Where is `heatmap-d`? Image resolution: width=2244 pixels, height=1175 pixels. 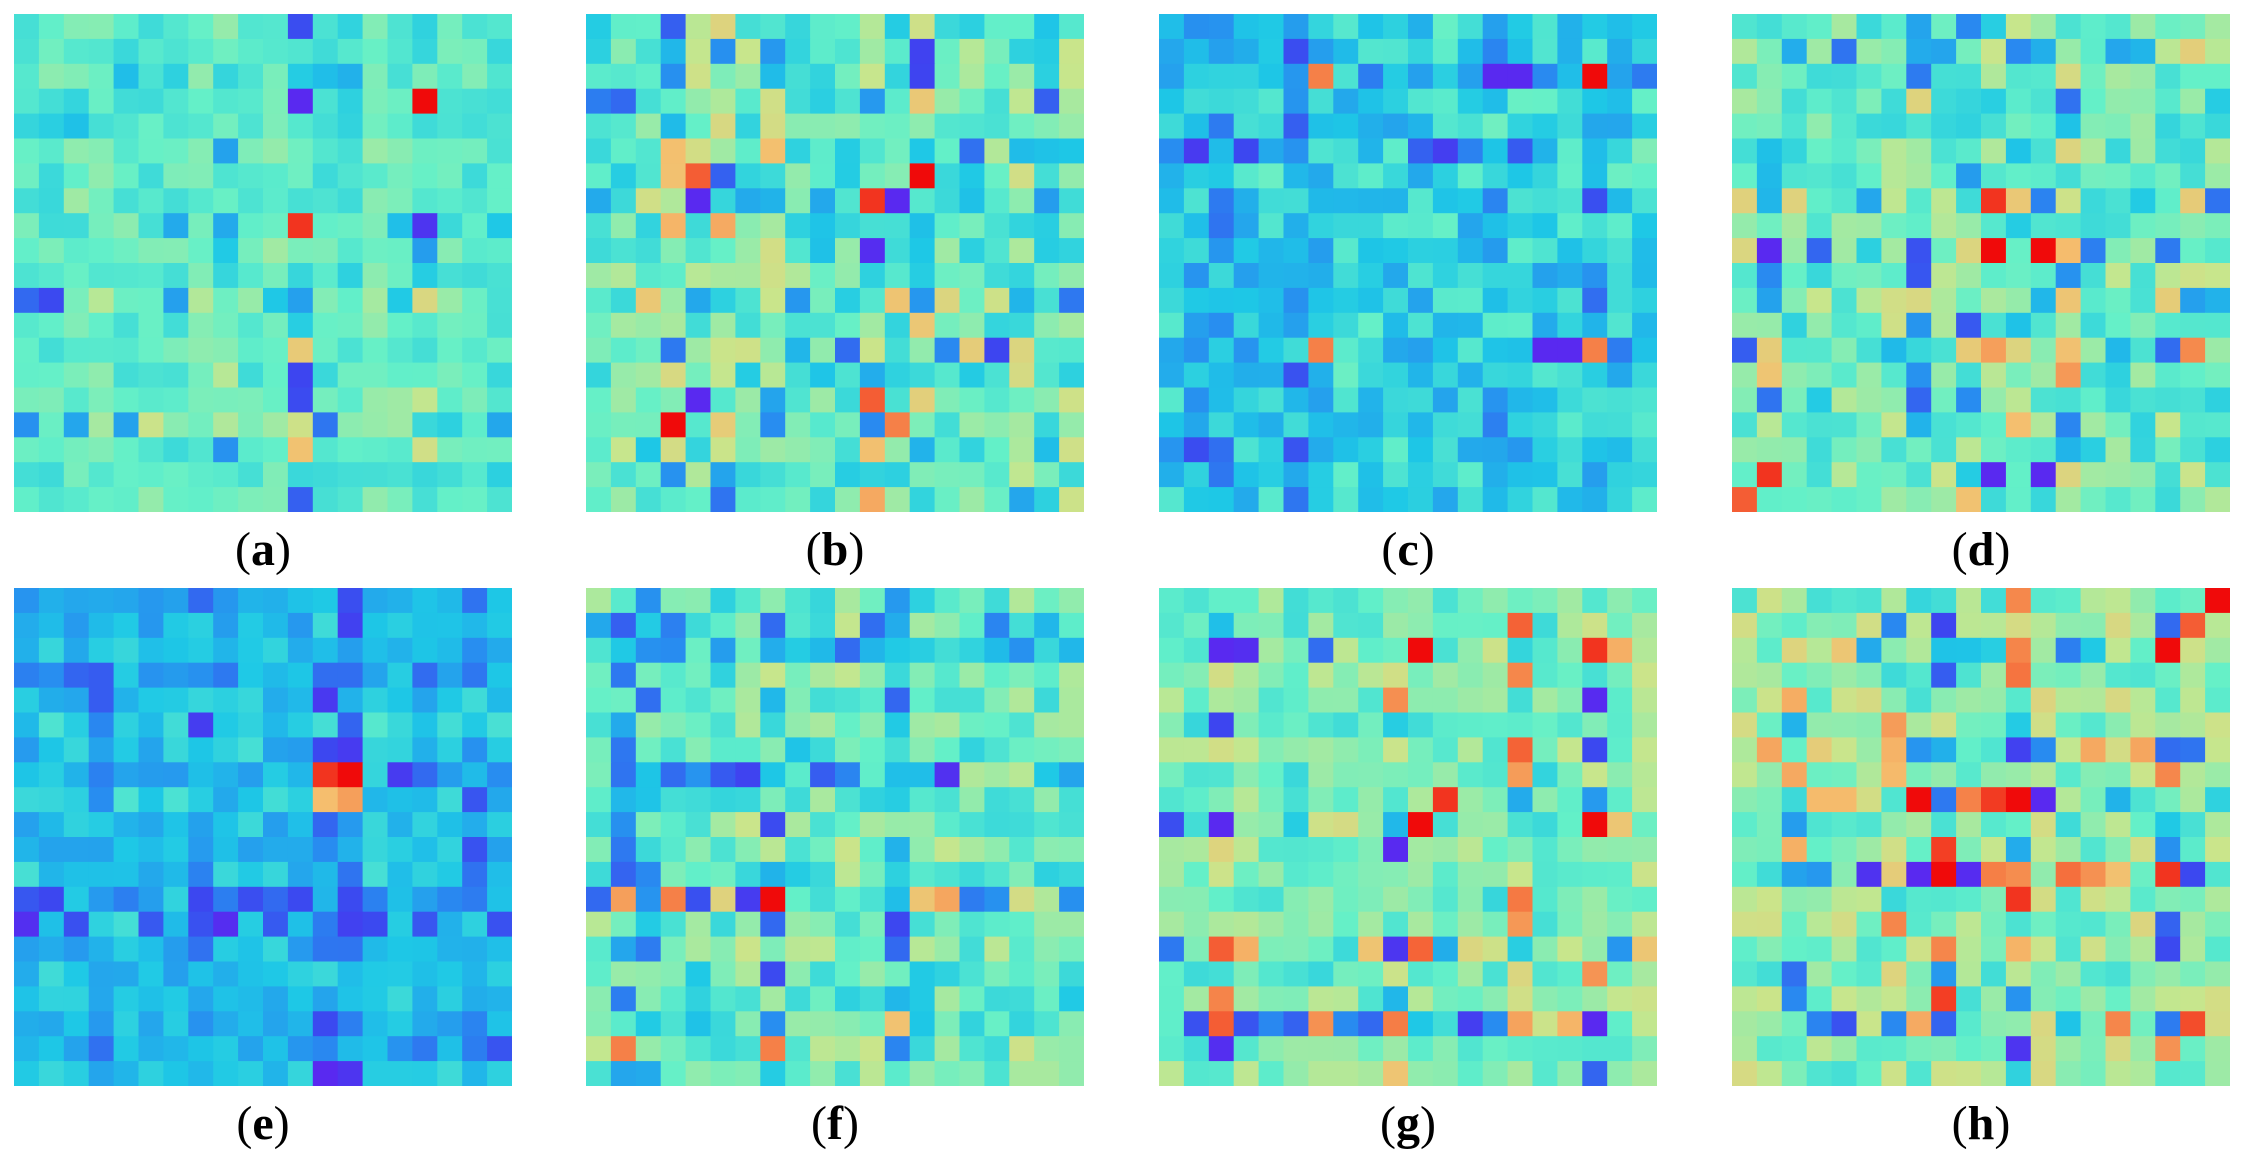
heatmap-d is located at coordinates (1981, 263).